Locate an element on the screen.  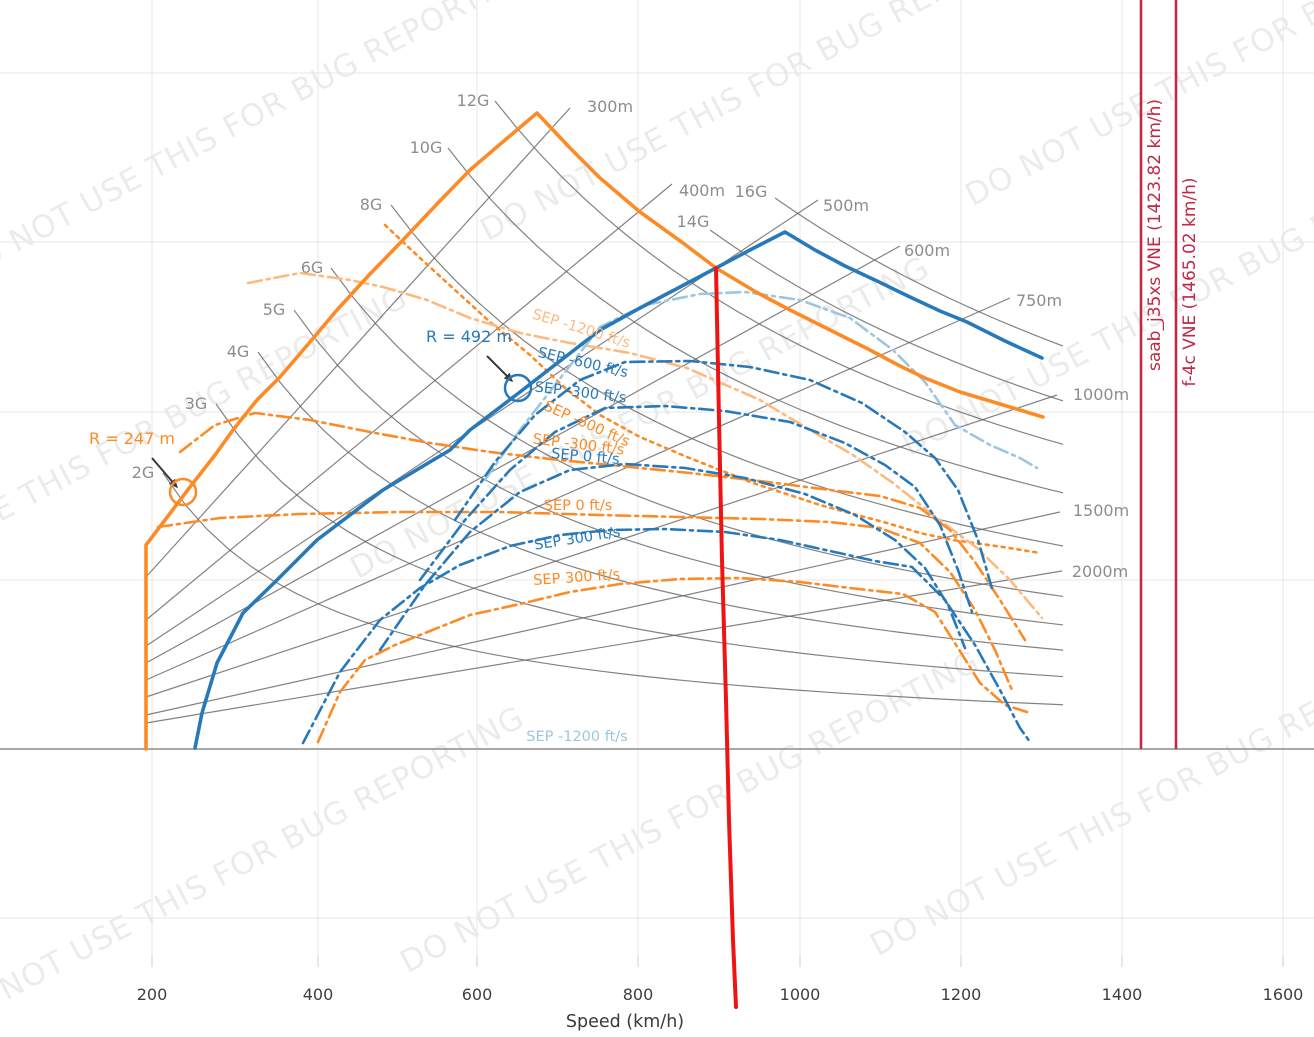
radius-label-1500m: 1500m is located at coordinates (1101, 510).